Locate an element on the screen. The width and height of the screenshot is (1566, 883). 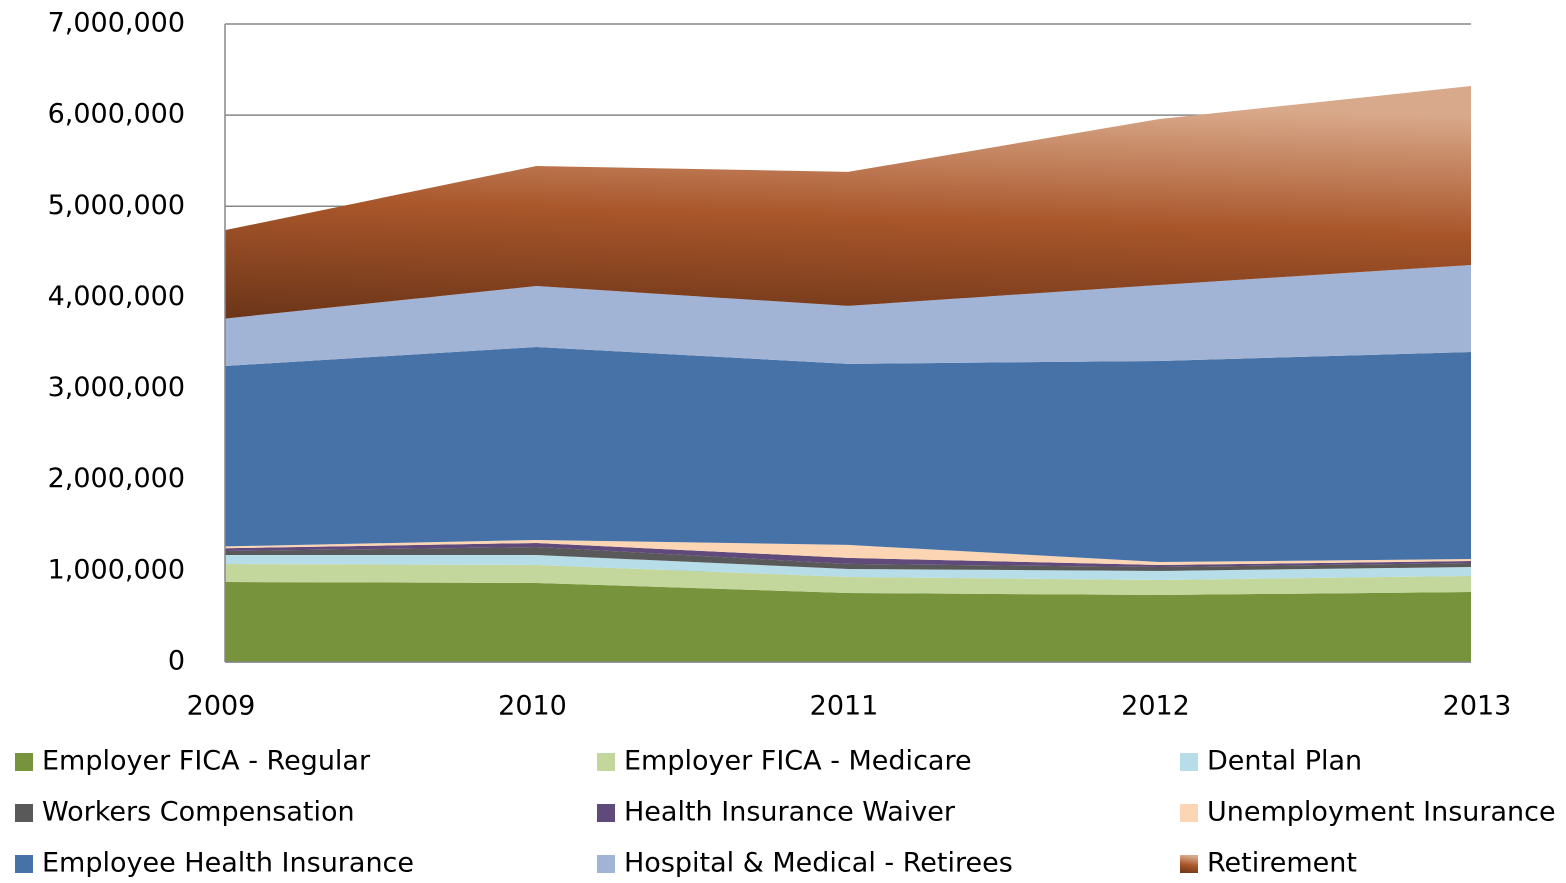
x-tick-label: 2011 is located at coordinates (844, 706).